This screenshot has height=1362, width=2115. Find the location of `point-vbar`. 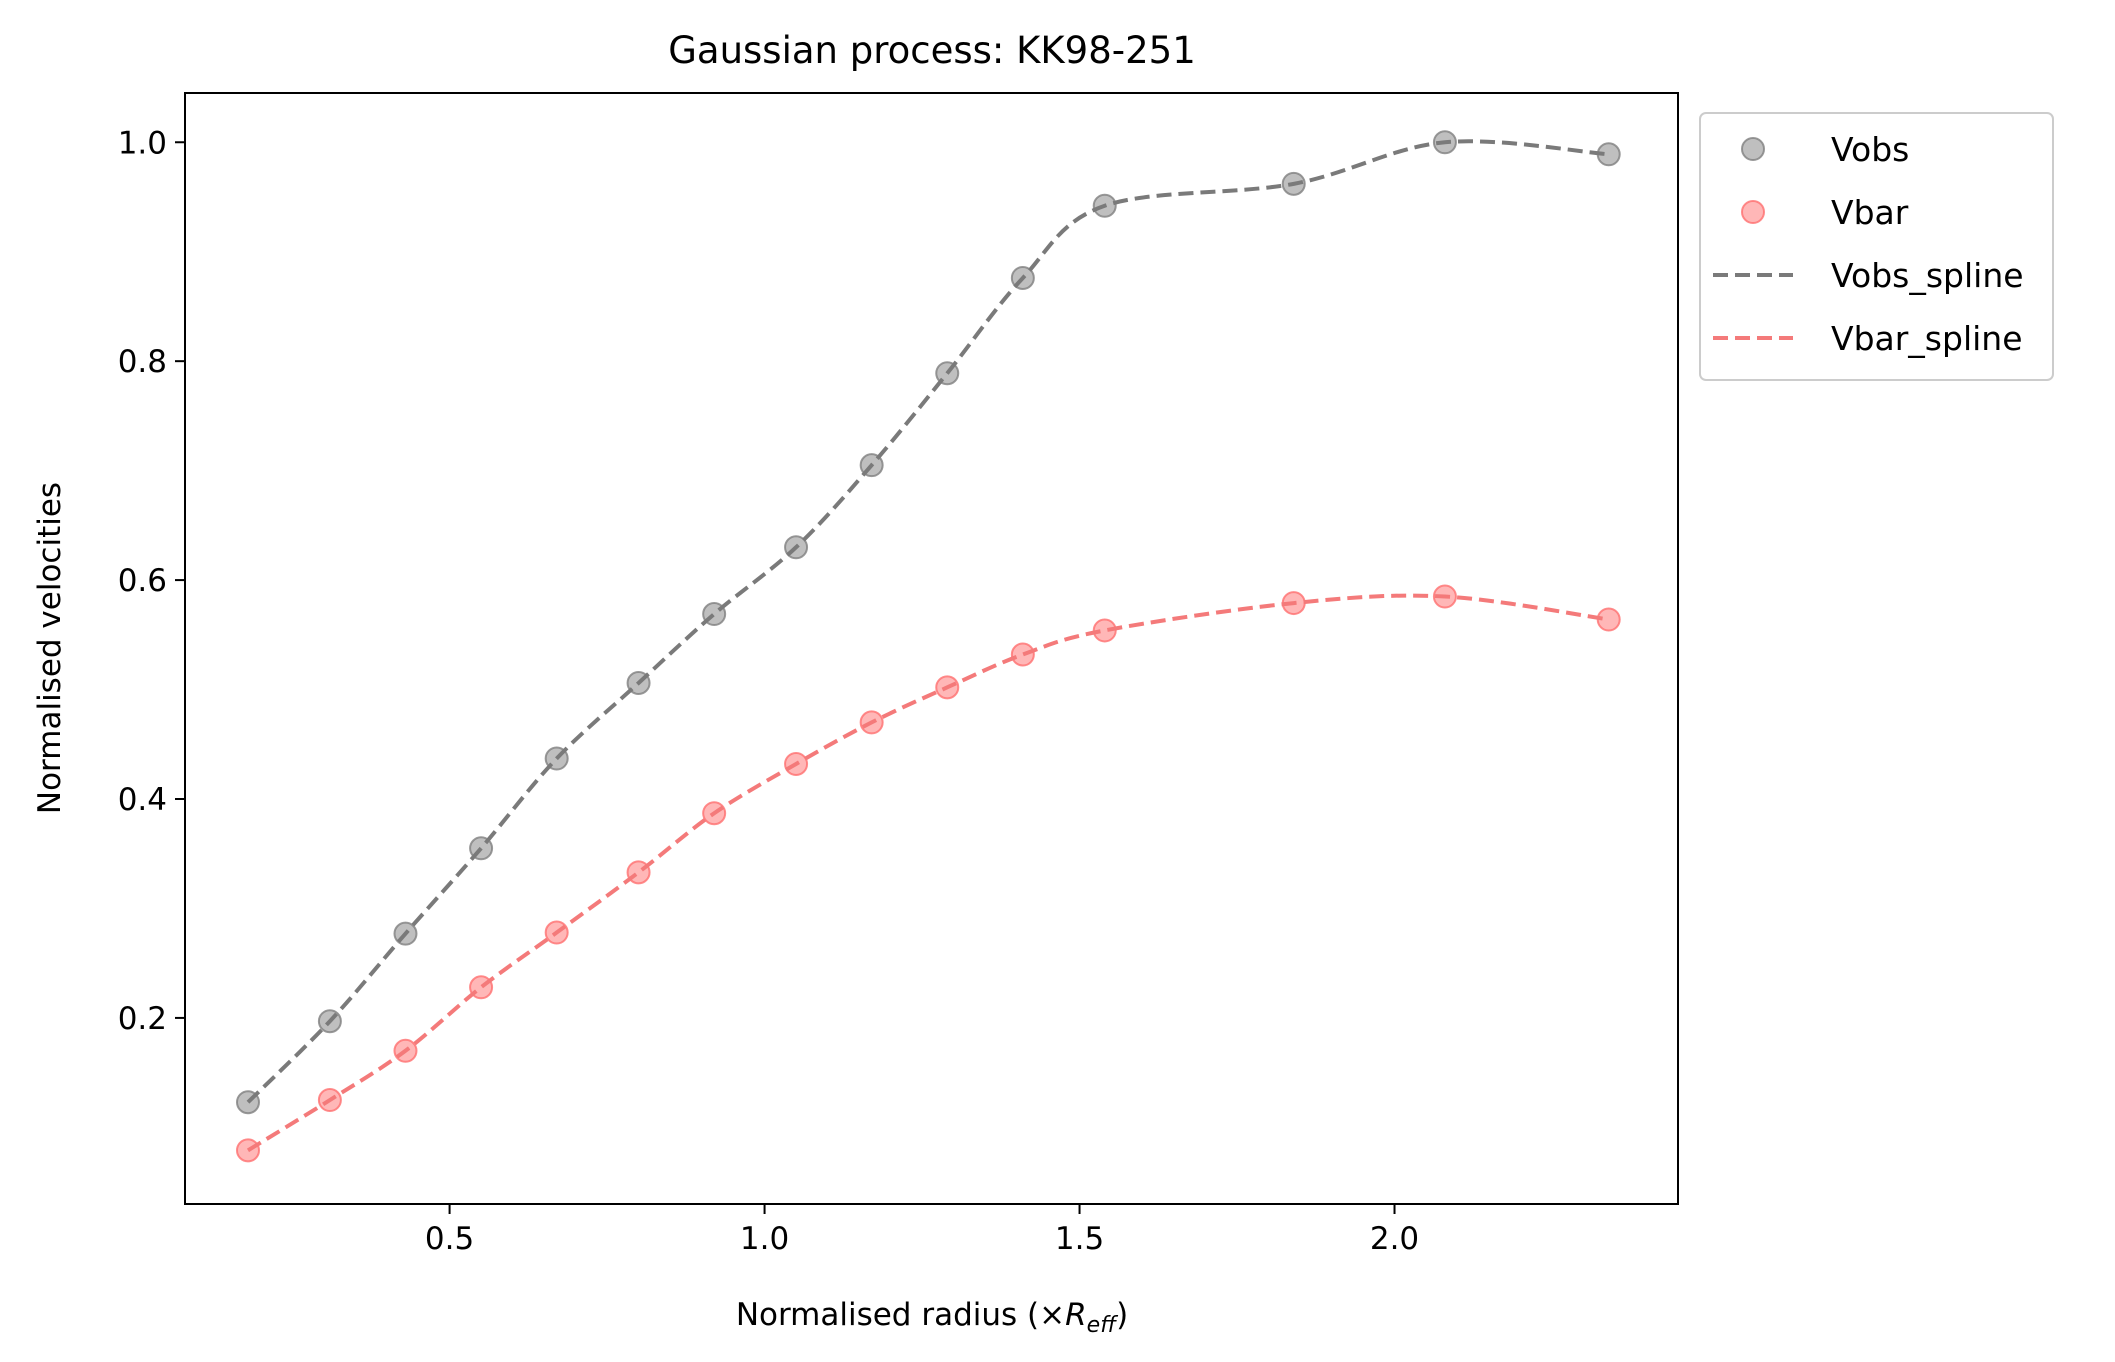

point-vbar is located at coordinates (1022, 654).